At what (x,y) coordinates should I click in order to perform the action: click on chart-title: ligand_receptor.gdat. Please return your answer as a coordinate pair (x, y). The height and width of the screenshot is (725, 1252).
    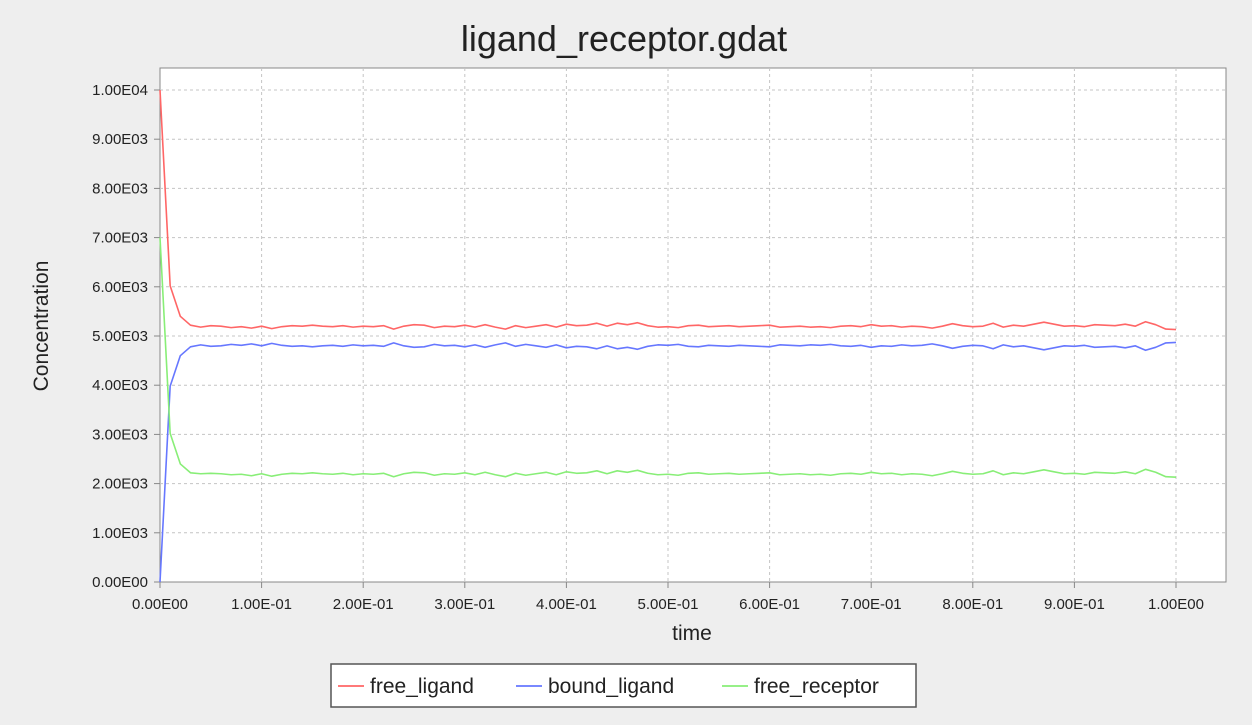
    Looking at the image, I should click on (624, 38).